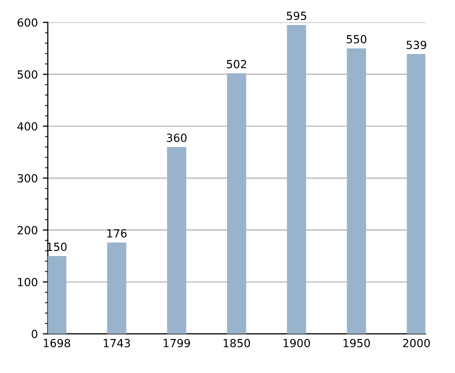 This screenshot has height=373, width=455. I want to click on data-label: 539, so click(416, 45).